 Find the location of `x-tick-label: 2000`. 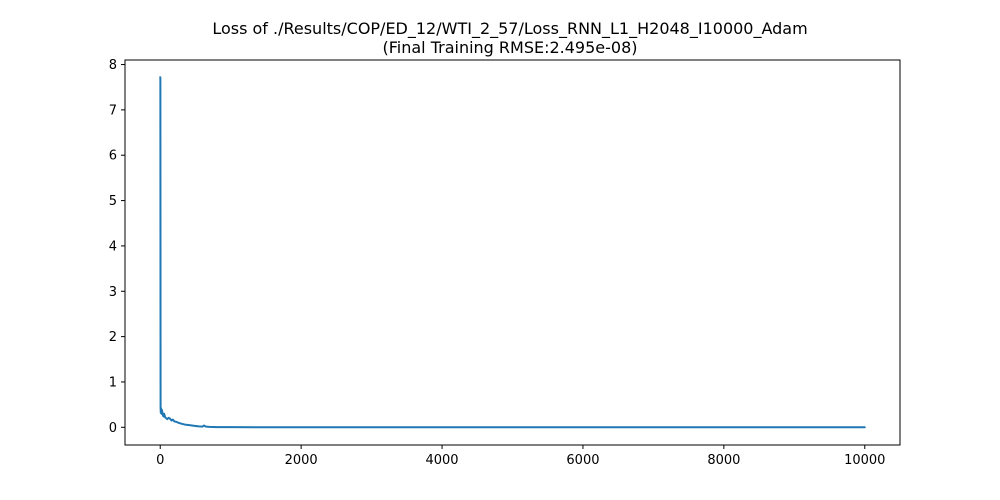

x-tick-label: 2000 is located at coordinates (301, 460).